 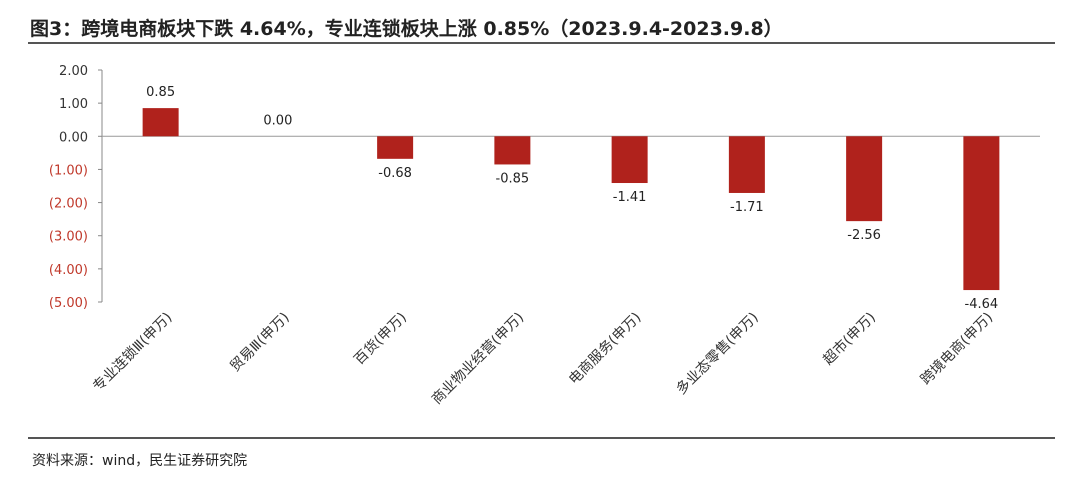 What do you see at coordinates (864, 235) in the screenshot?
I see `data-label: -2.56` at bounding box center [864, 235].